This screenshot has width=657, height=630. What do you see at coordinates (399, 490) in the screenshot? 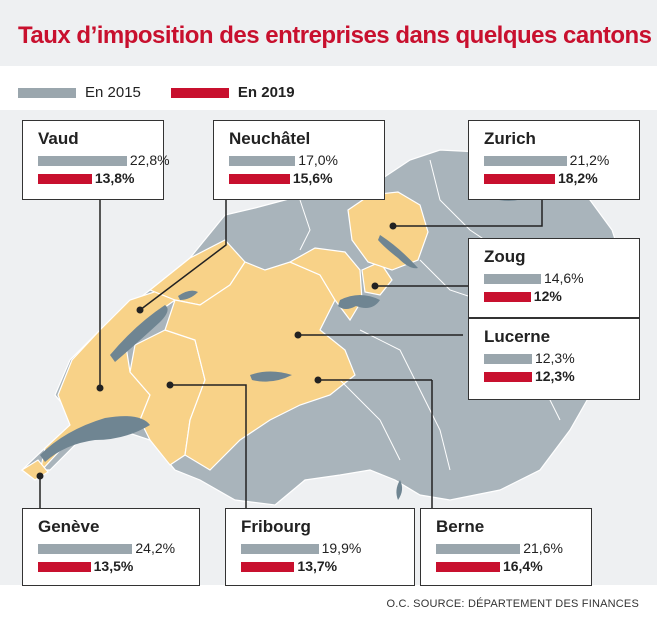
I see `lake-maggiore` at bounding box center [399, 490].